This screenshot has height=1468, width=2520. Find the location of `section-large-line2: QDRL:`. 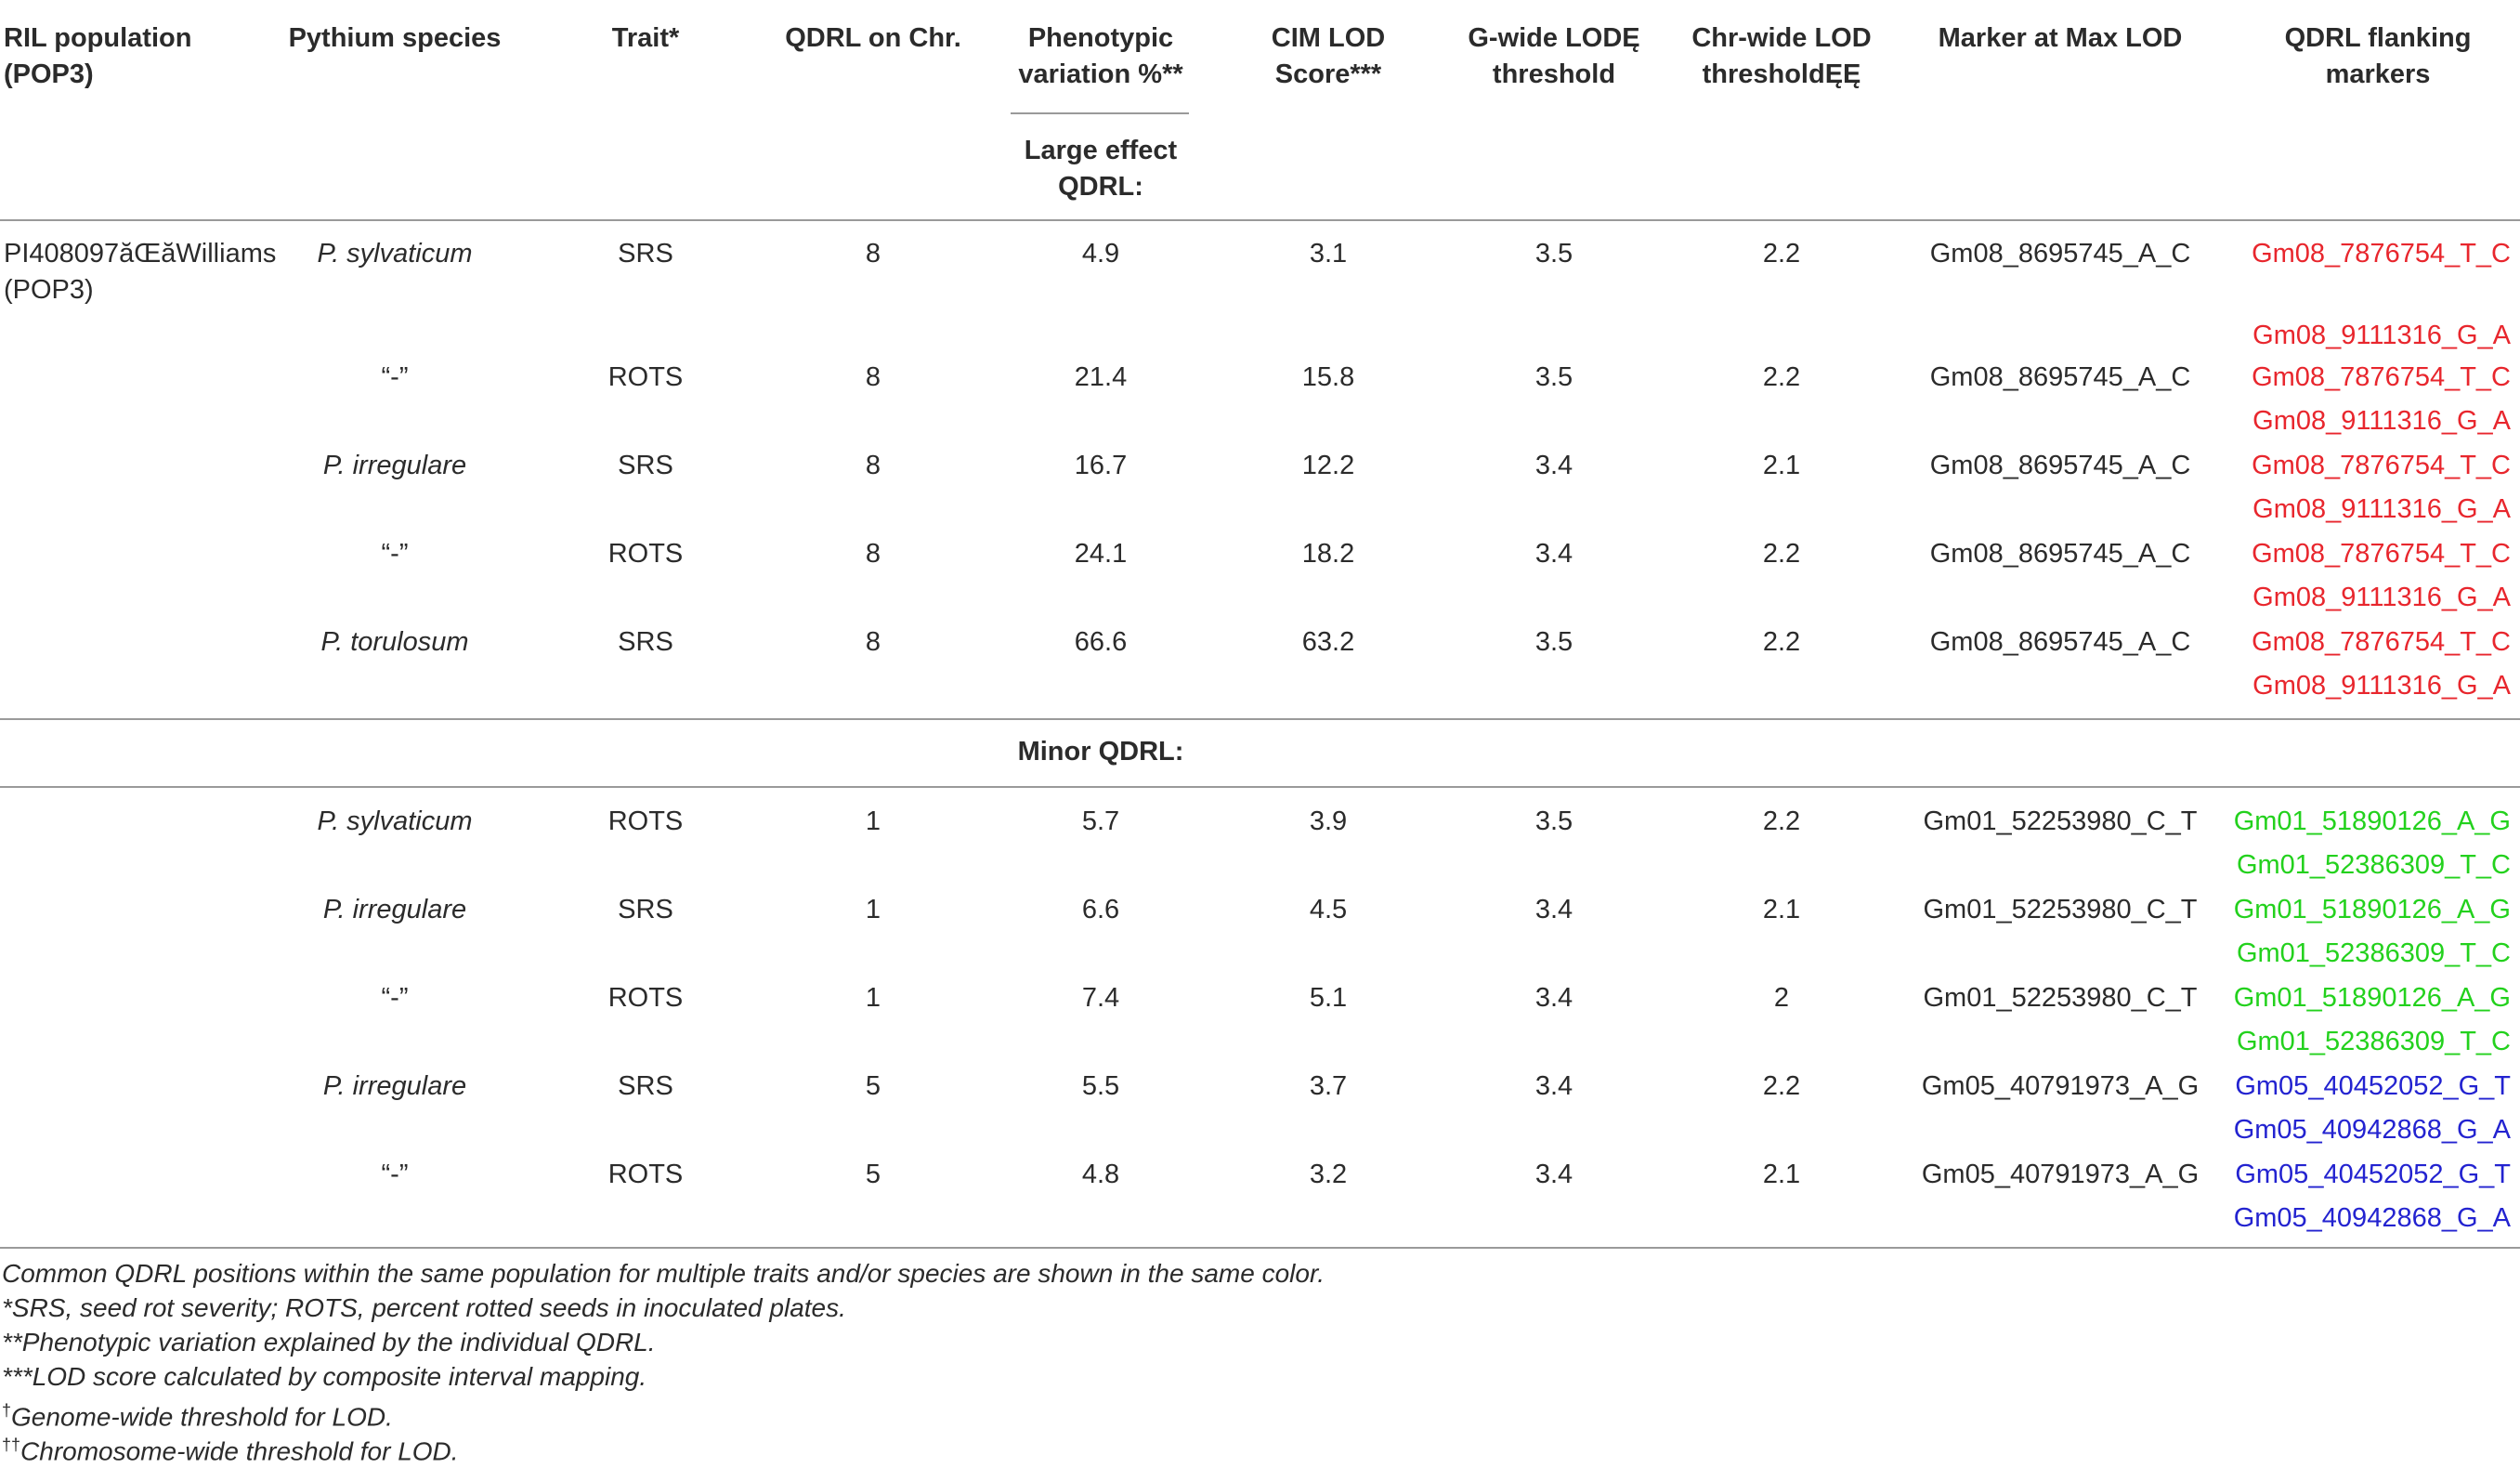

section-large-line2: QDRL: is located at coordinates (1100, 187).